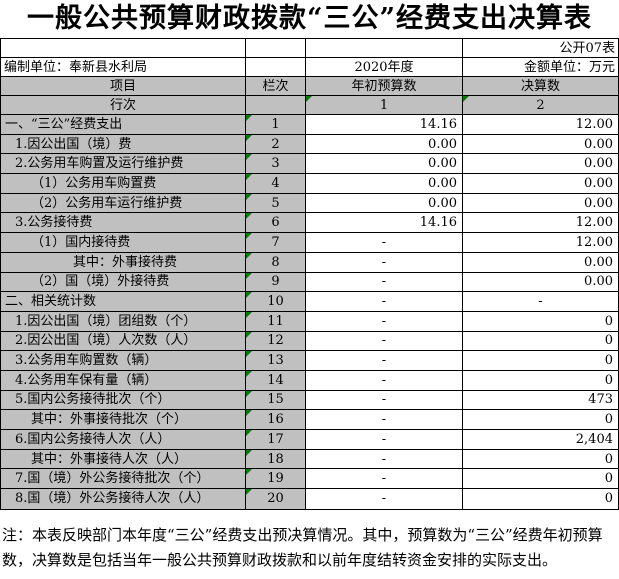 The height and width of the screenshot is (579, 619). I want to click on prepared-by-cell: 编制单位：奉新县水利局, so click(123, 67).